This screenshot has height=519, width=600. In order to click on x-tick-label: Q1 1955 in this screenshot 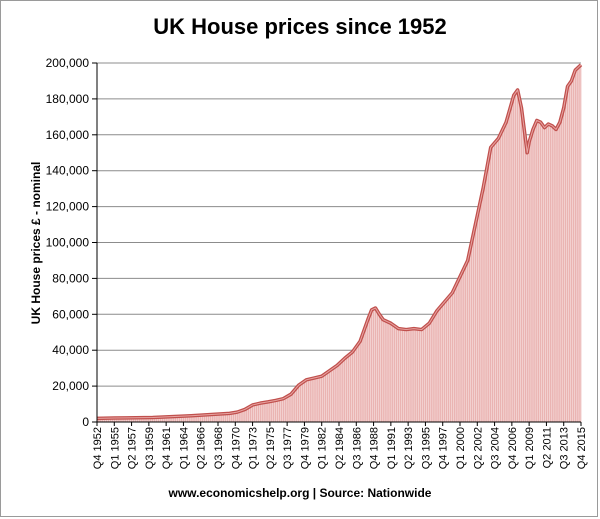, I will do `click(115, 448)`.